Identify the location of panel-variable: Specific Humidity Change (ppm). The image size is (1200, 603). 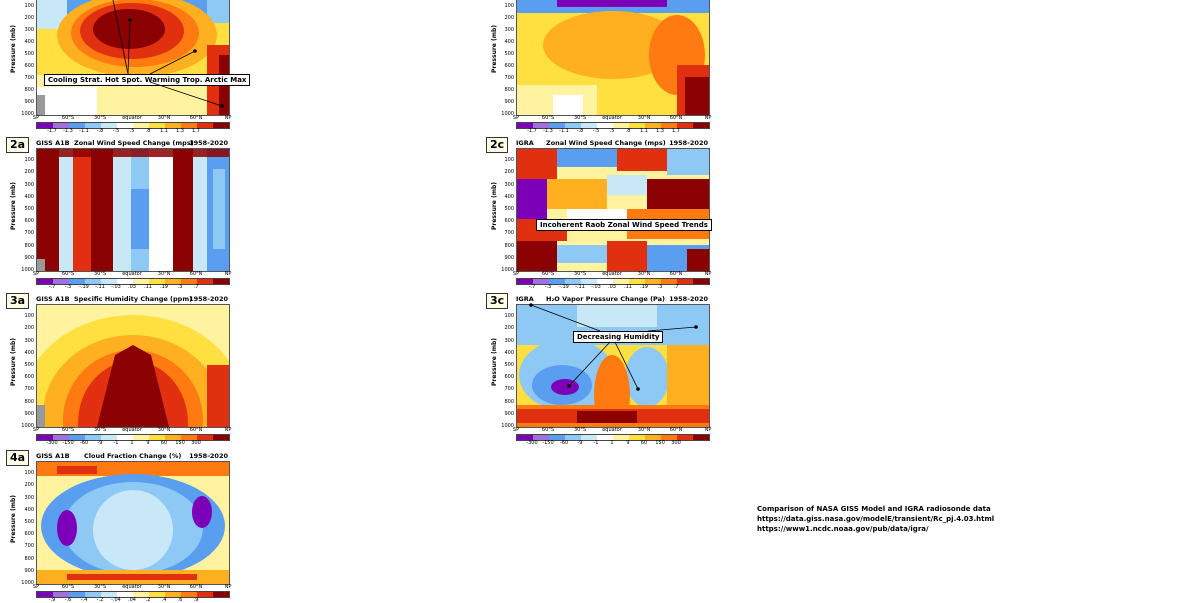
(133, 299).